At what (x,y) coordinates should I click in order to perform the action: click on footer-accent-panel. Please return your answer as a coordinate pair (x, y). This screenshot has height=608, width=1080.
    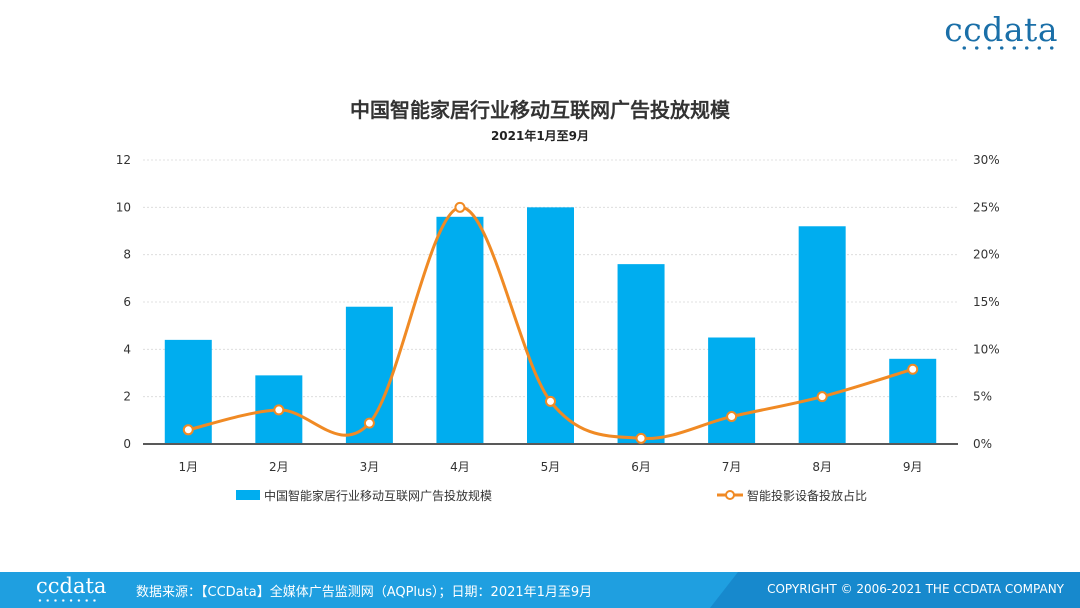
    Looking at the image, I should click on (895, 590).